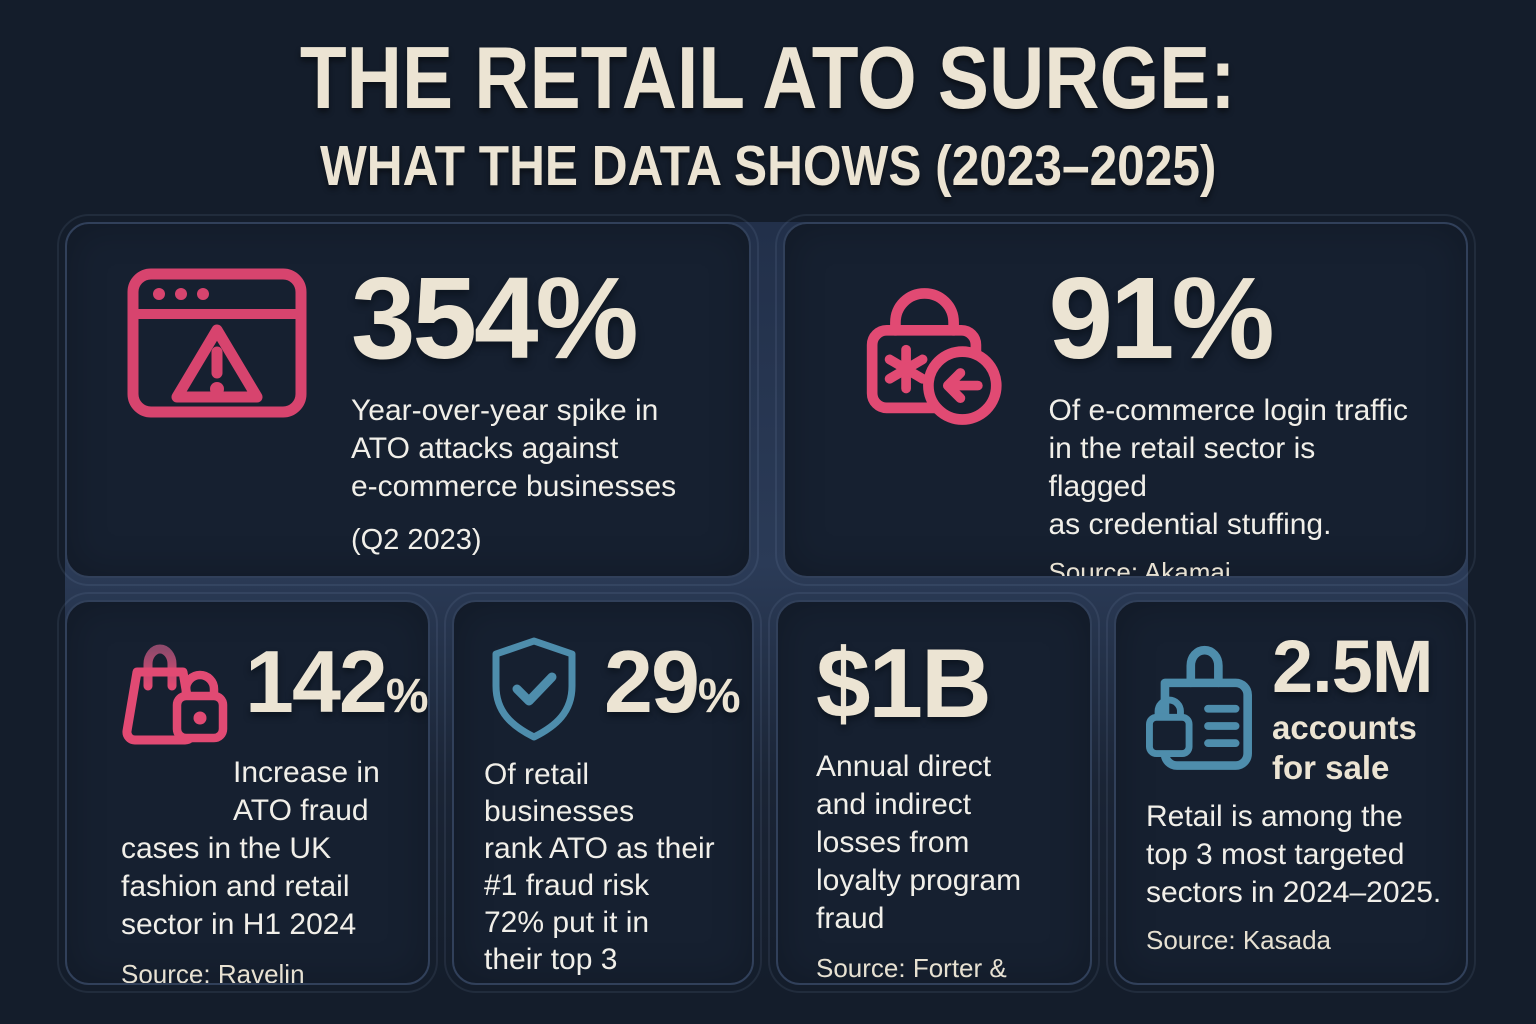  I want to click on stat-sublabel: accounts for sale, so click(1344, 748).